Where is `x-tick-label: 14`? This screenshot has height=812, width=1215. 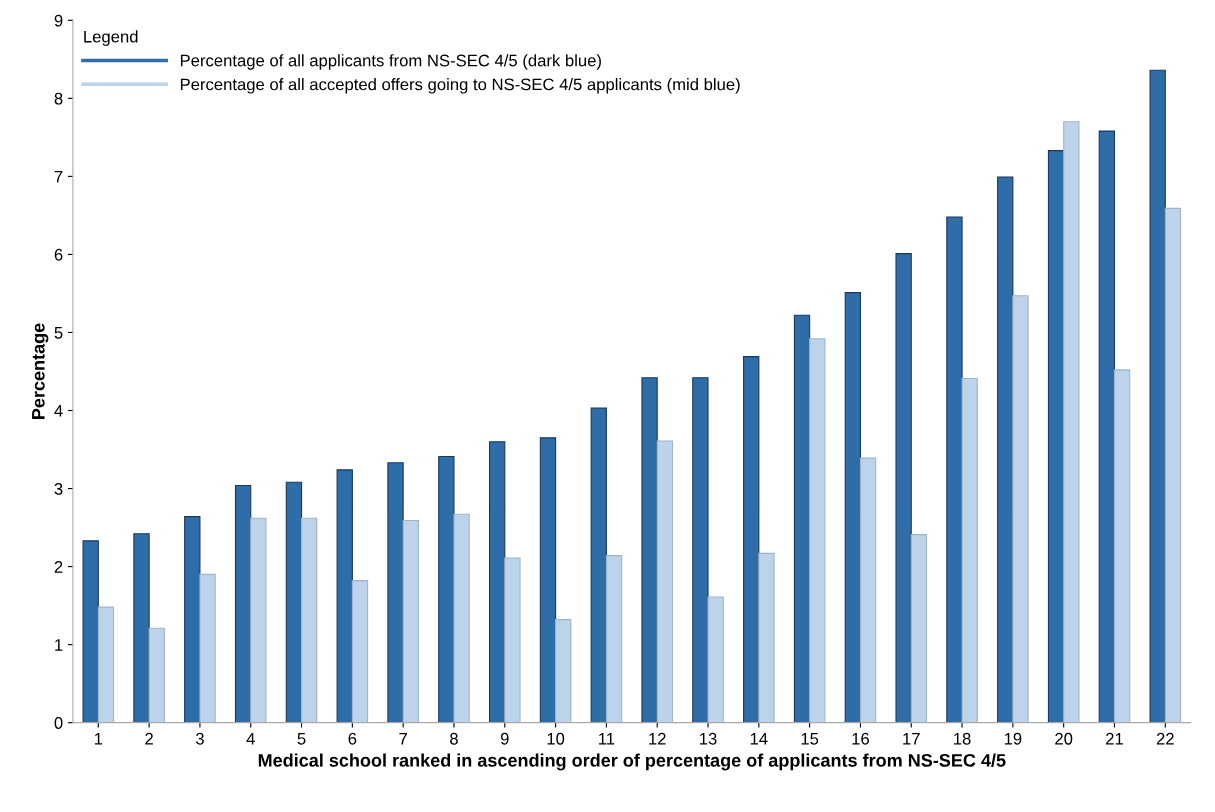
x-tick-label: 14 is located at coordinates (759, 739).